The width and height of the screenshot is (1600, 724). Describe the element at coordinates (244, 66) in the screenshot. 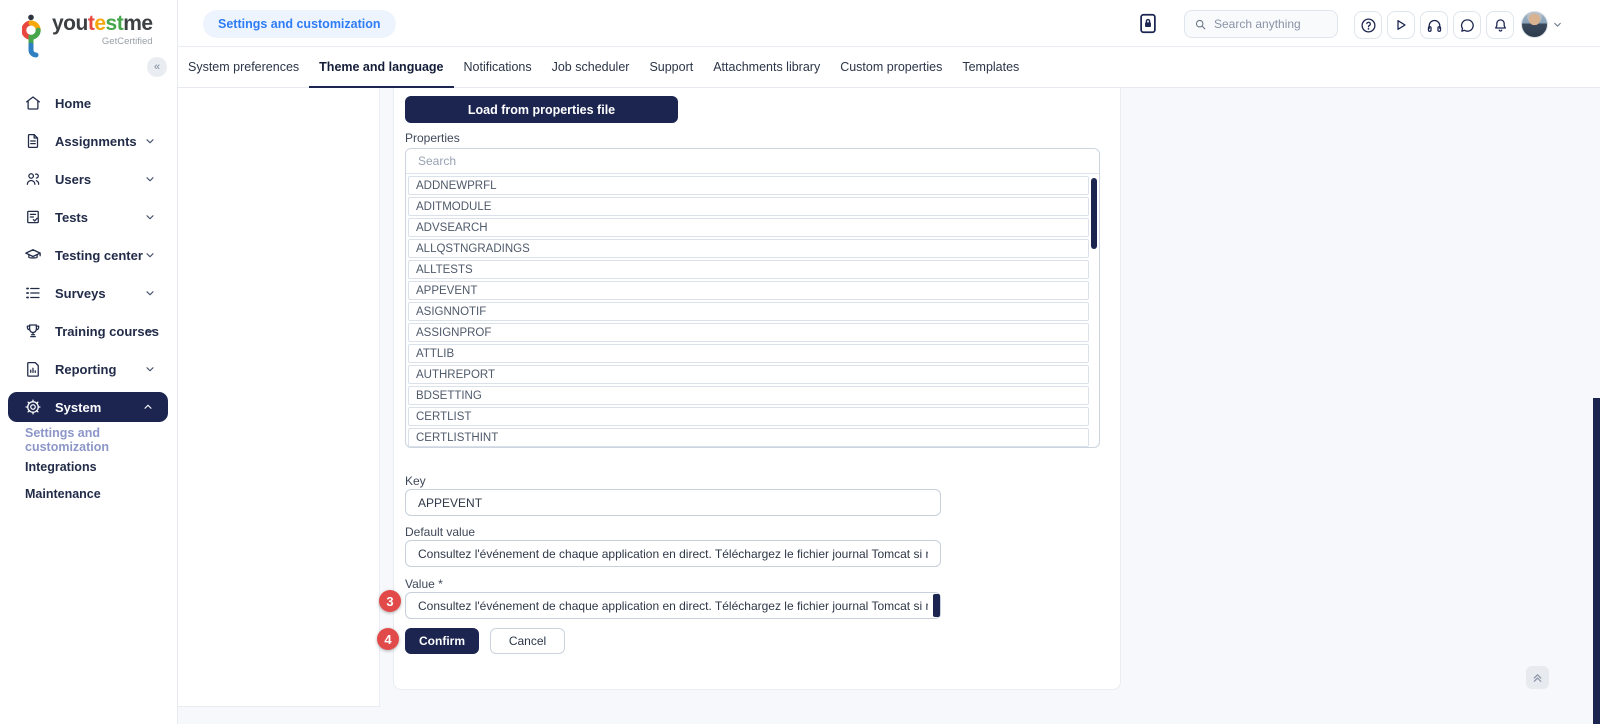

I see `tab-system-preferences: System preferences` at that location.